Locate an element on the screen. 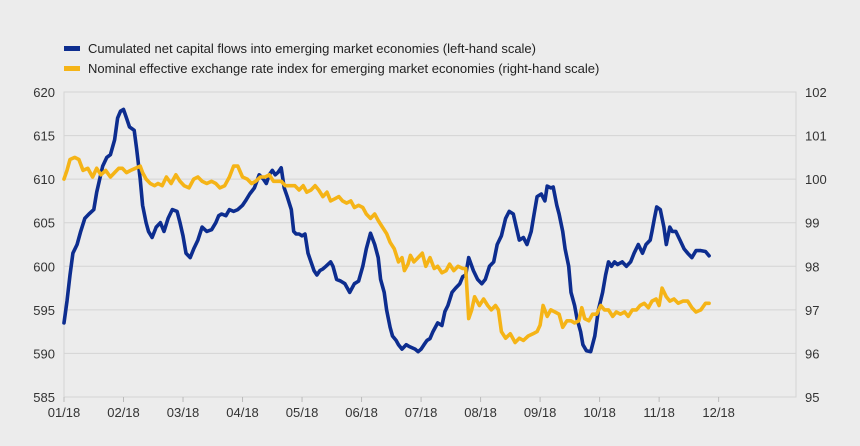 The height and width of the screenshot is (446, 860). x-tick-label: 04/18 is located at coordinates (242, 412).